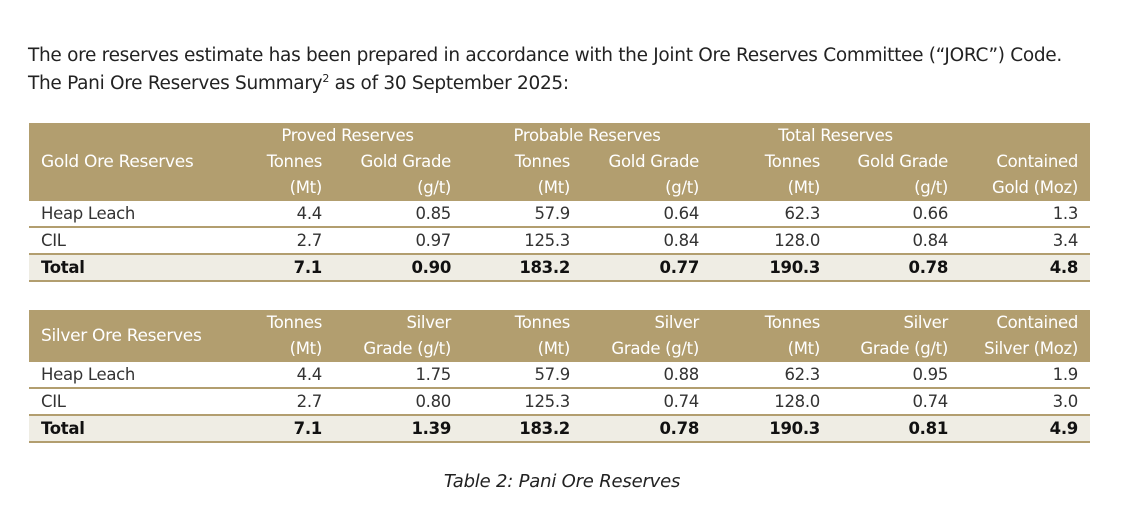 The width and height of the screenshot is (1124, 517). What do you see at coordinates (1025, 336) in the screenshot?
I see `column-header-contained-silver: Contained Silver (Moz)` at bounding box center [1025, 336].